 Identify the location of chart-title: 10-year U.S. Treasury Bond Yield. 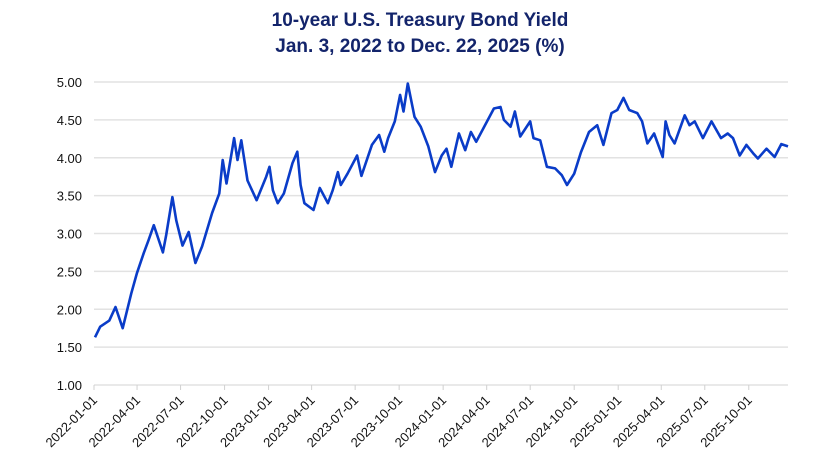
(420, 20).